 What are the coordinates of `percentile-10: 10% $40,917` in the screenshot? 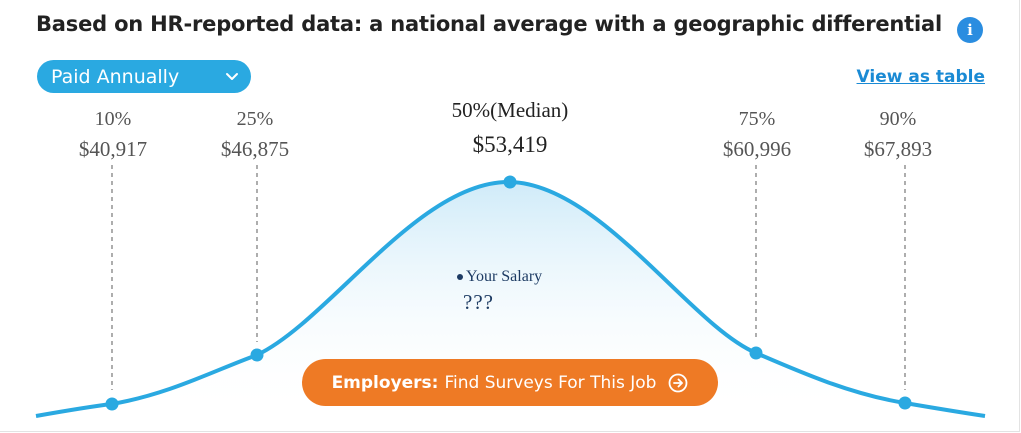 It's located at (113, 135).